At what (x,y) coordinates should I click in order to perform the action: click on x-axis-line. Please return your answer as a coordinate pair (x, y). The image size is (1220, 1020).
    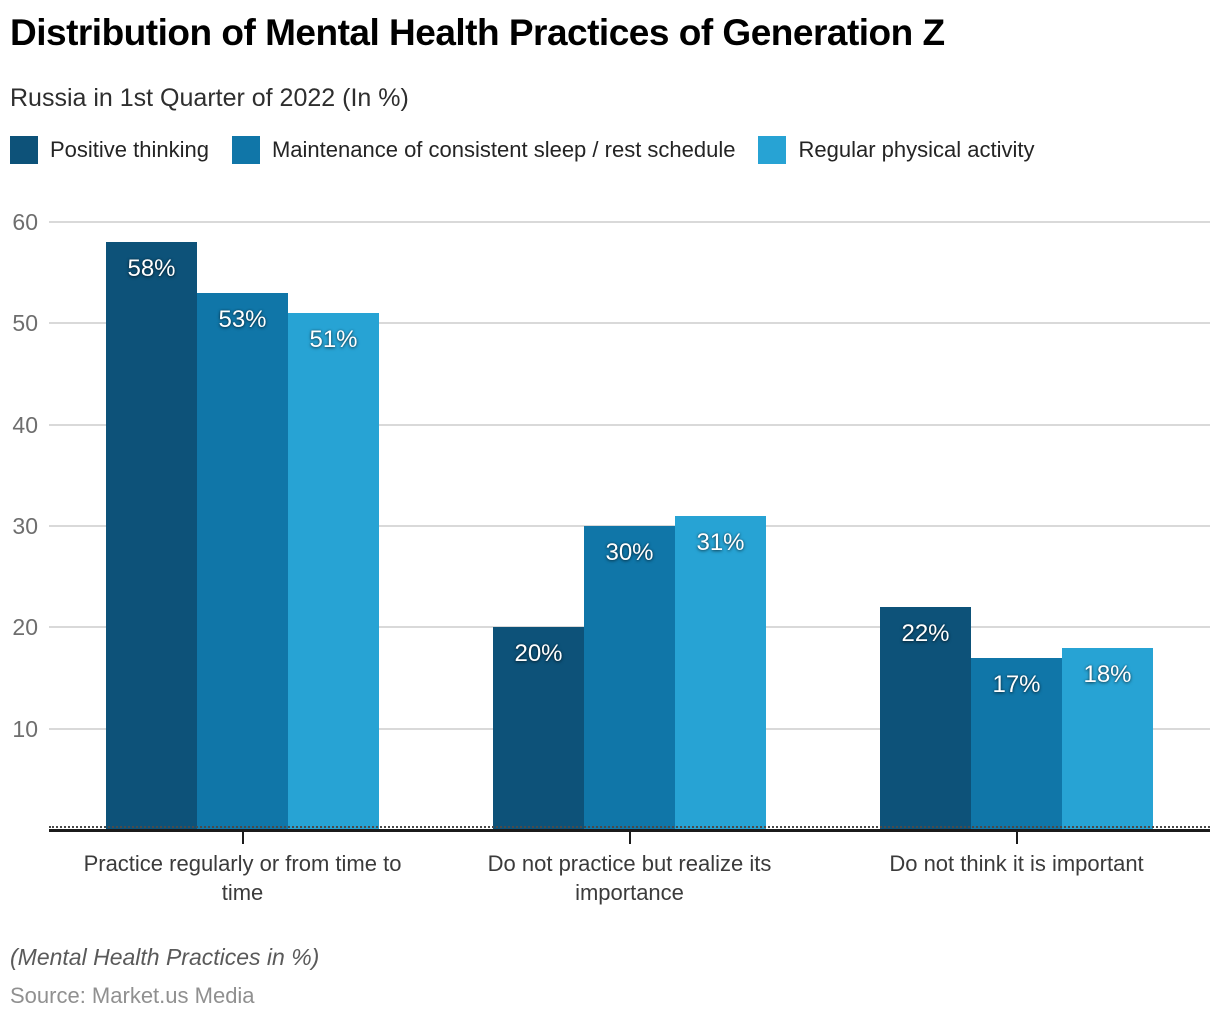
    Looking at the image, I should click on (629, 830).